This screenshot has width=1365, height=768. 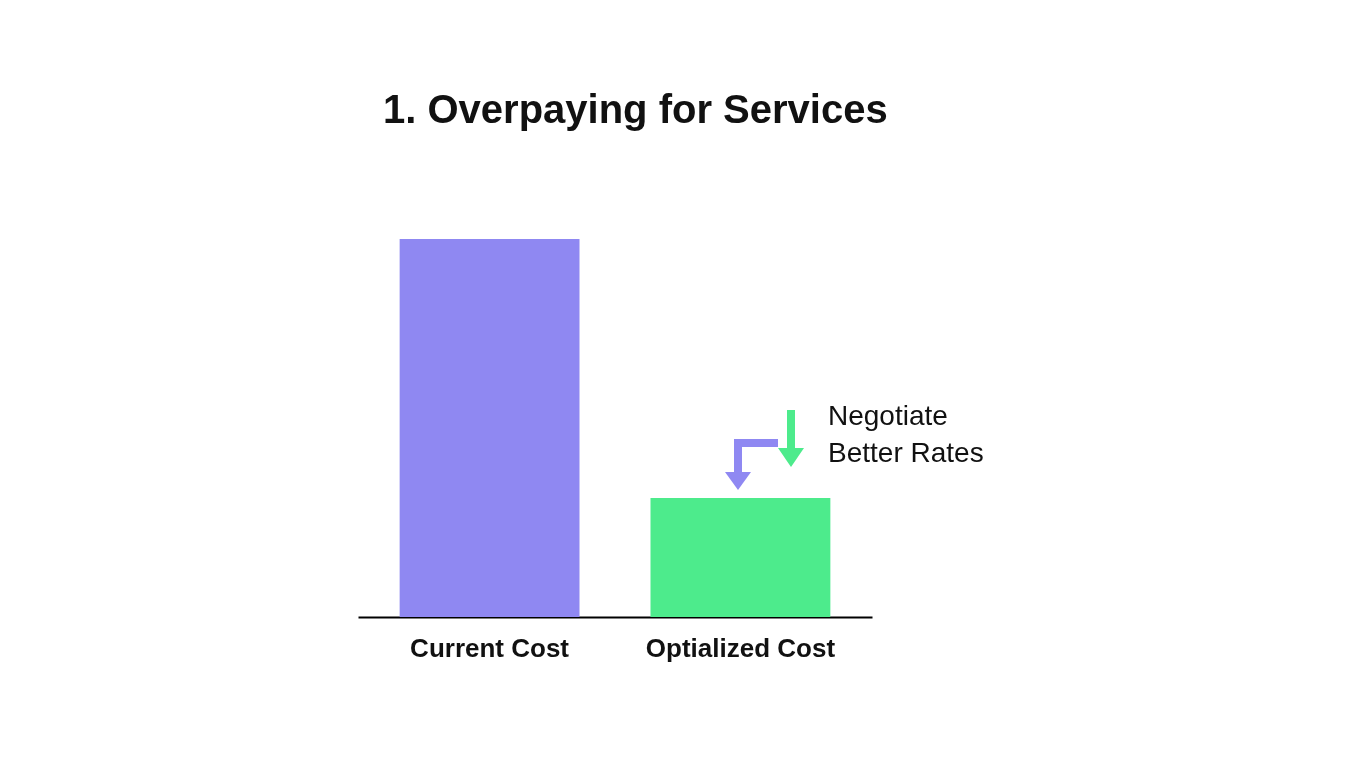 What do you see at coordinates (740, 647) in the screenshot?
I see `x-tick-label: Optialized Cost` at bounding box center [740, 647].